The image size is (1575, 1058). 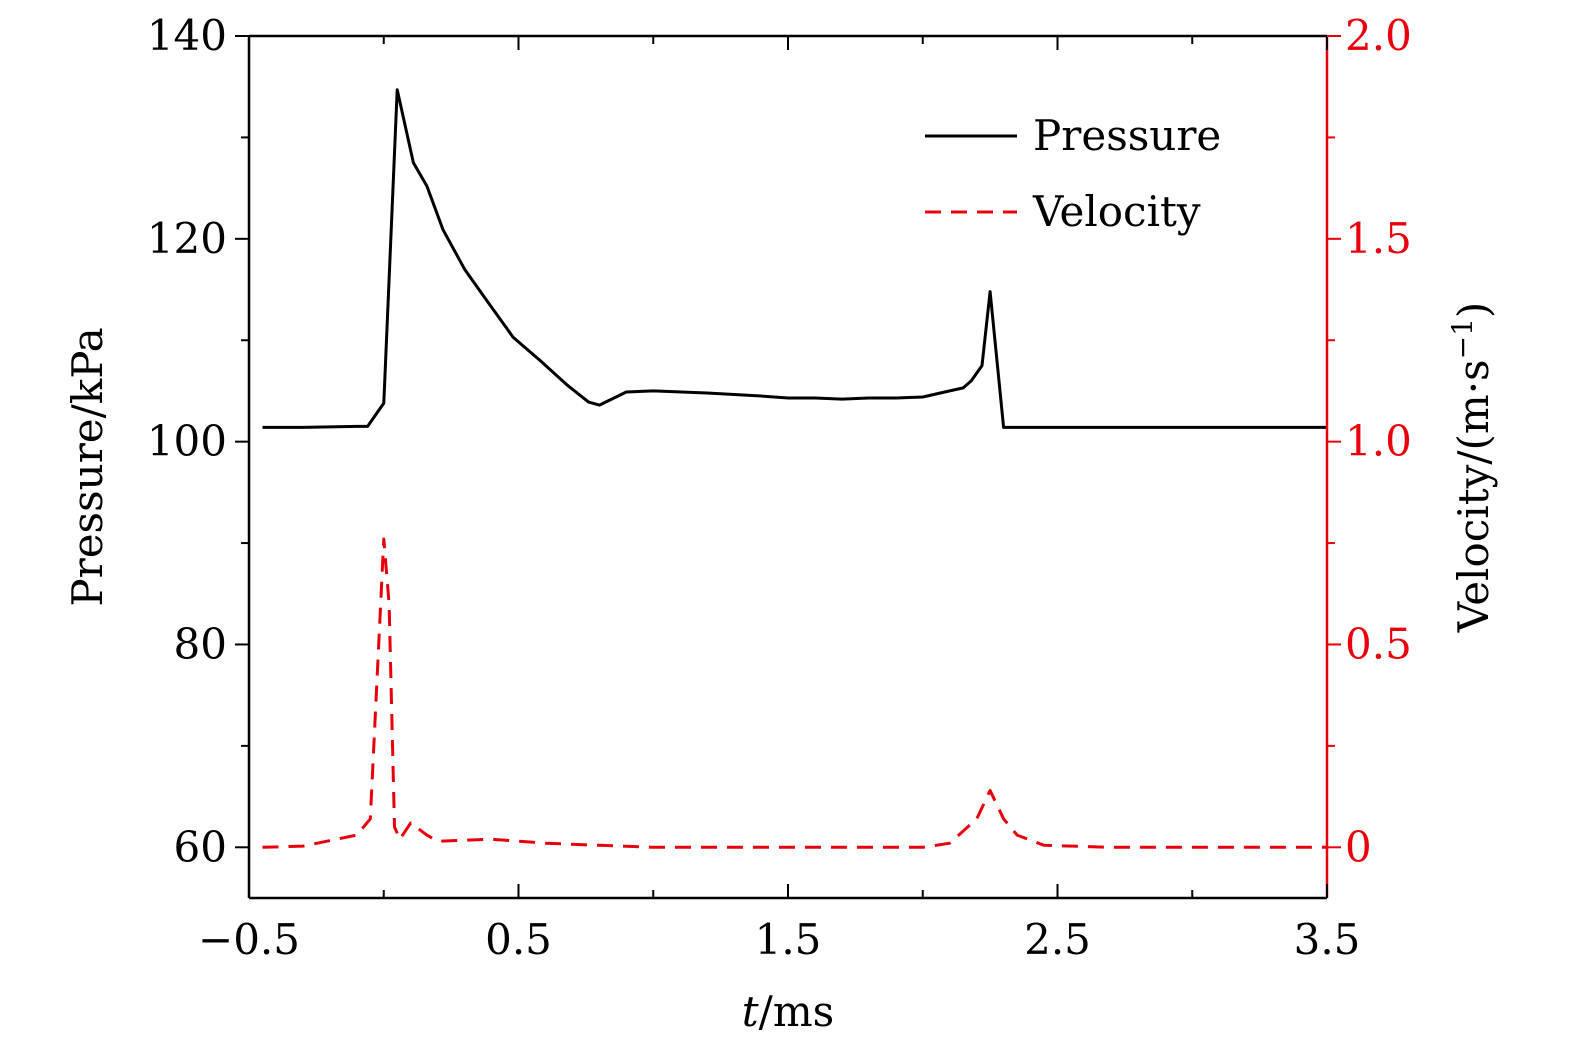 What do you see at coordinates (87, 466) in the screenshot?
I see `y-left-axis-title: Pressure/kPa` at bounding box center [87, 466].